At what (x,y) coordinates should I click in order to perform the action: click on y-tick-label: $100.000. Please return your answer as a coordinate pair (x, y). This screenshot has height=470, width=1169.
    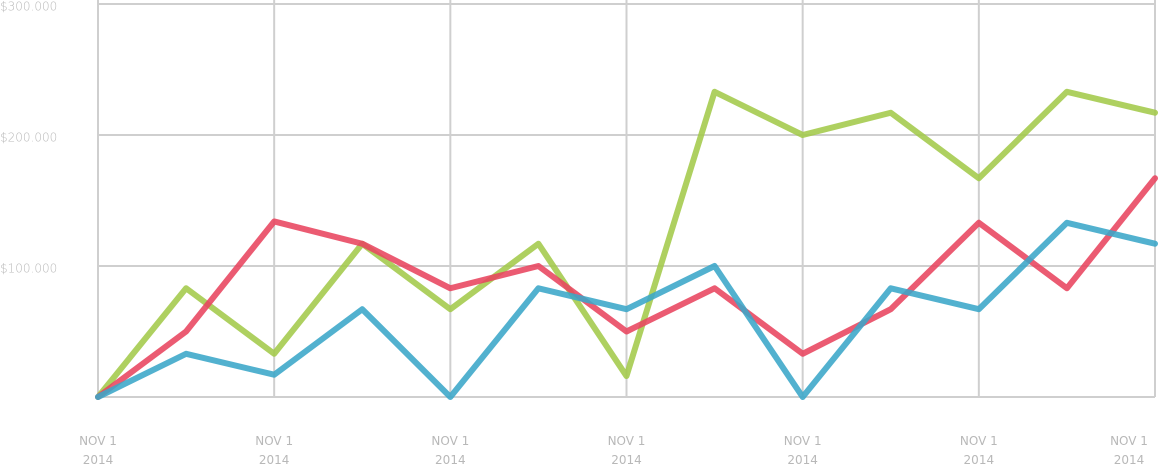
    Looking at the image, I should click on (28, 269).